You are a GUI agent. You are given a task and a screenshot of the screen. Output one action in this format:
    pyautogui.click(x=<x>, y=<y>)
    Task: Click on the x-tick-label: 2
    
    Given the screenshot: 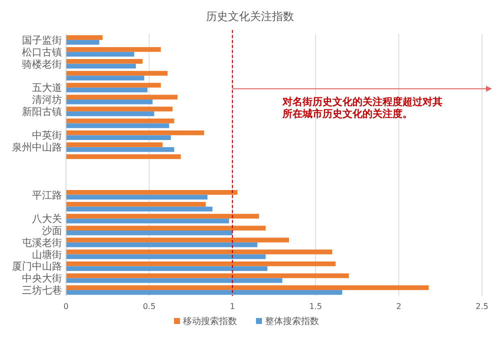 What is the action you would take?
    pyautogui.click(x=399, y=306)
    